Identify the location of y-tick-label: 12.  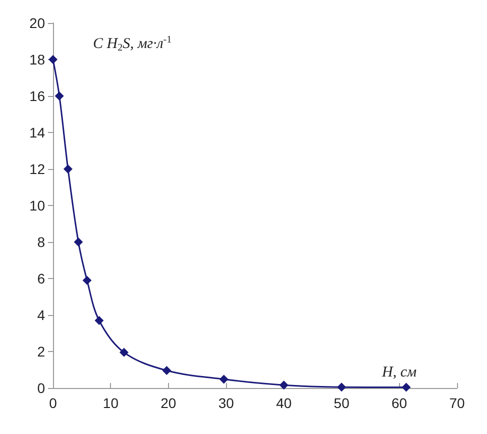
(37, 169).